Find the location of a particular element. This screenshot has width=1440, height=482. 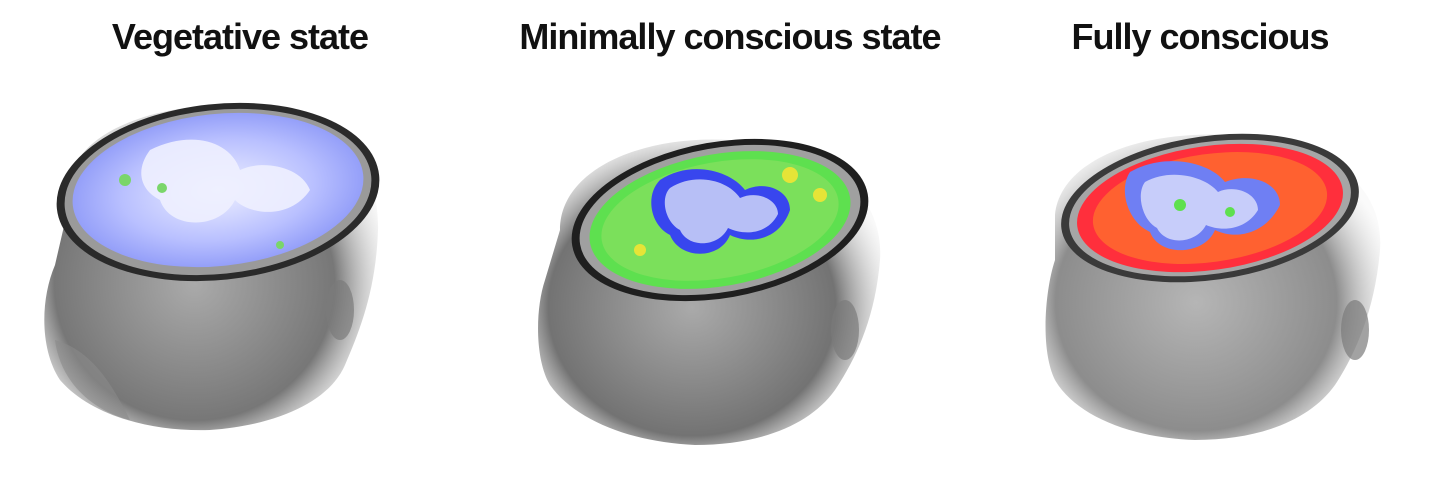

panel-title: Vegetative state is located at coordinates (240, 36).